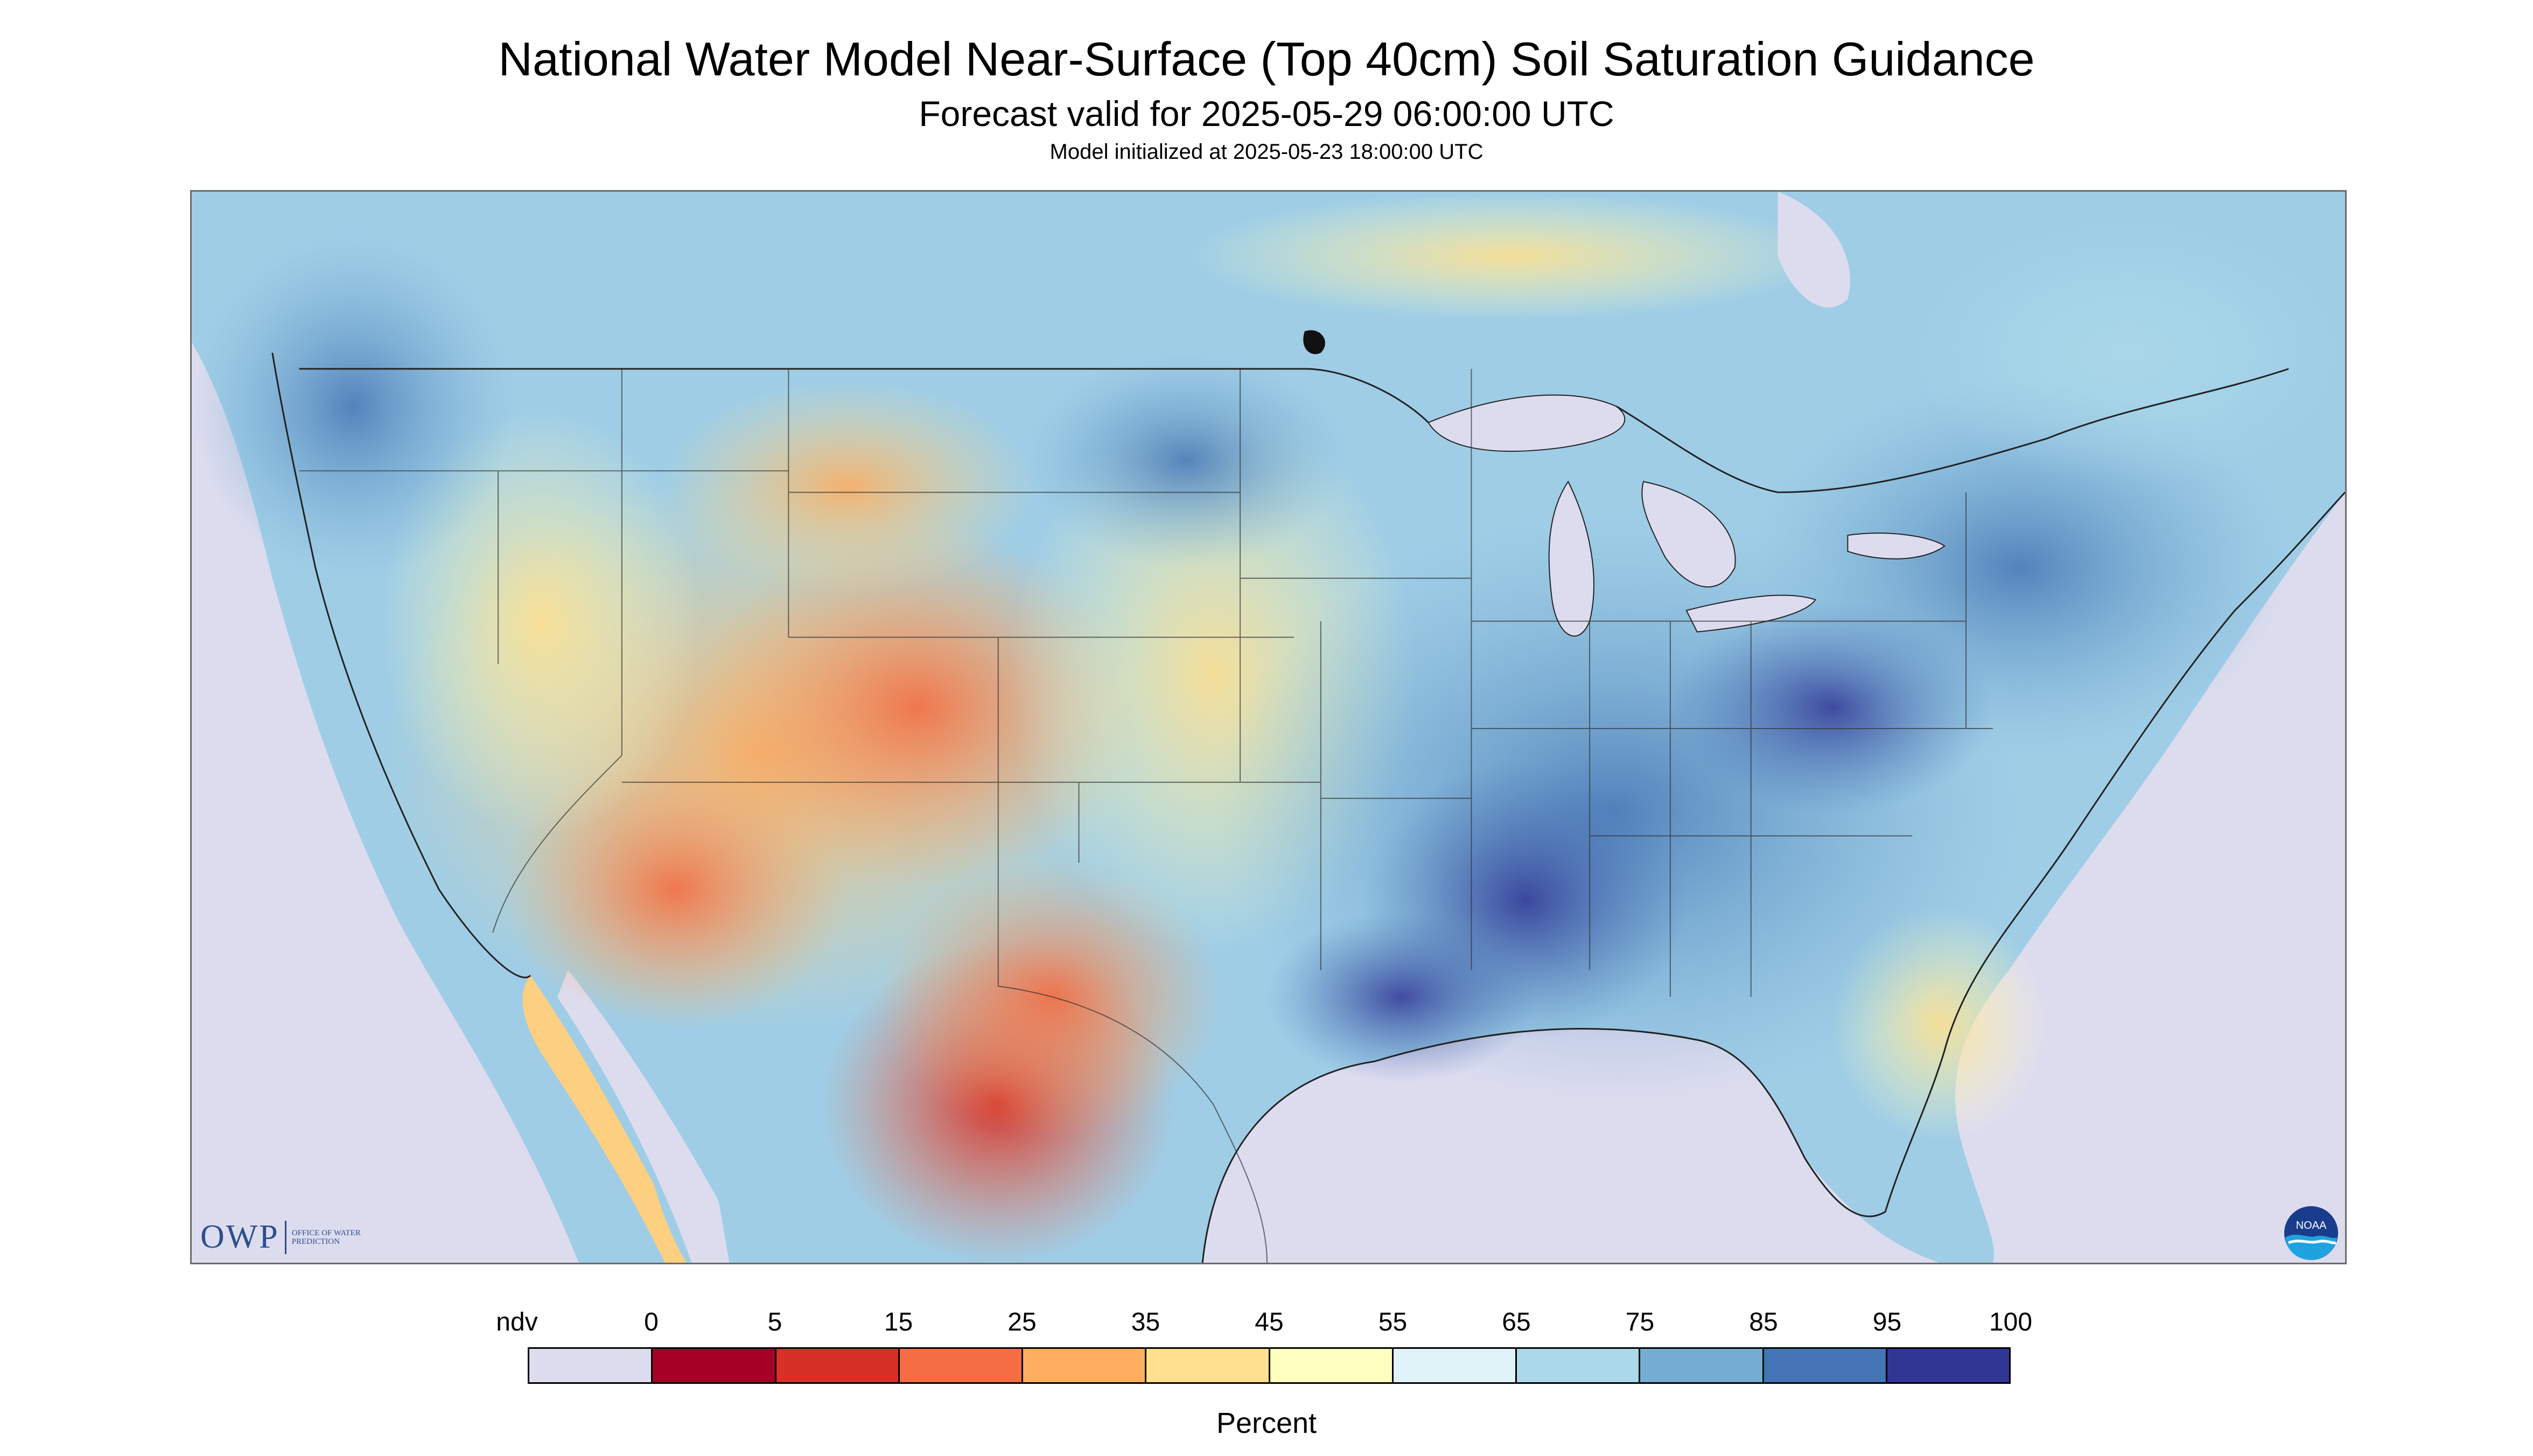  I want to click on atlantic-ocean, so click(2150, 877).